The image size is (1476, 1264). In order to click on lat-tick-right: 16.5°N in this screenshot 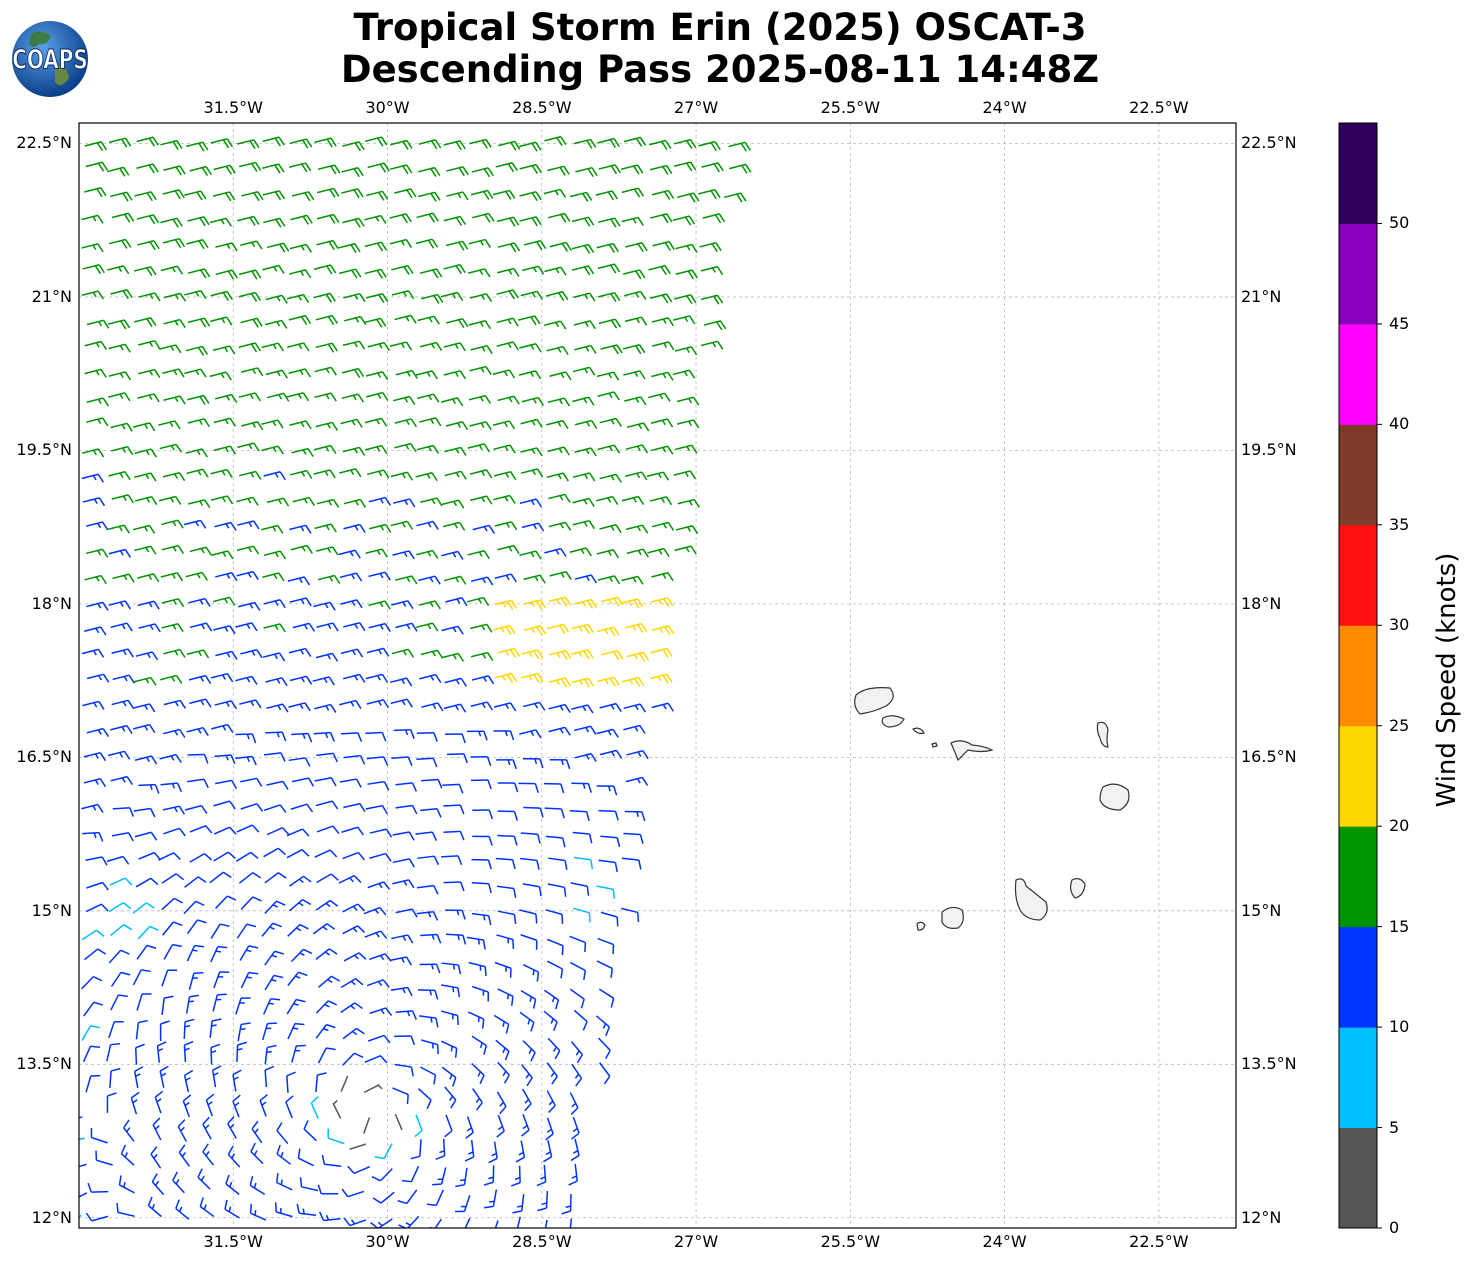, I will do `click(1269, 757)`.